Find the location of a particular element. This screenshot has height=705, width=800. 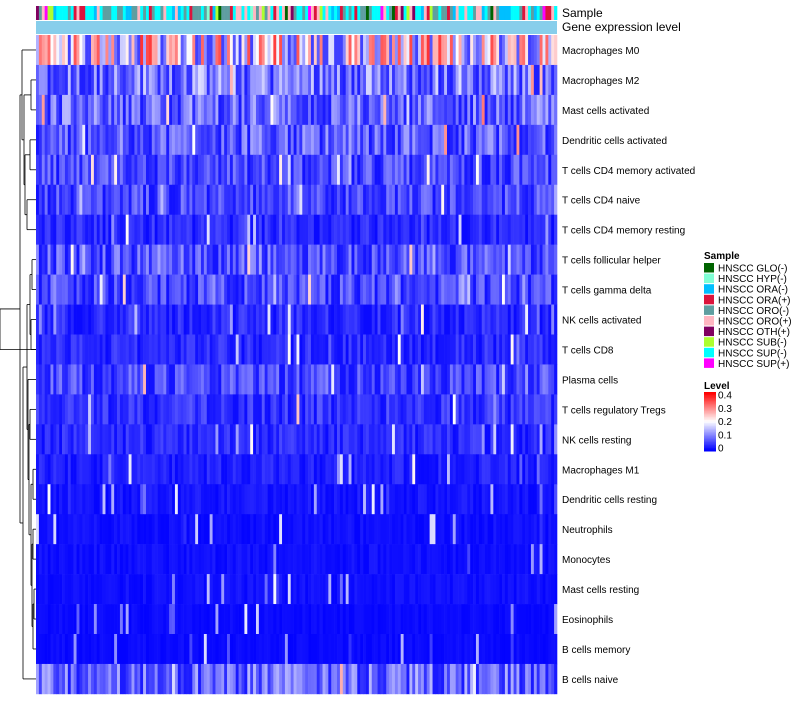

level-legend-gradient-step is located at coordinates (710, 432).